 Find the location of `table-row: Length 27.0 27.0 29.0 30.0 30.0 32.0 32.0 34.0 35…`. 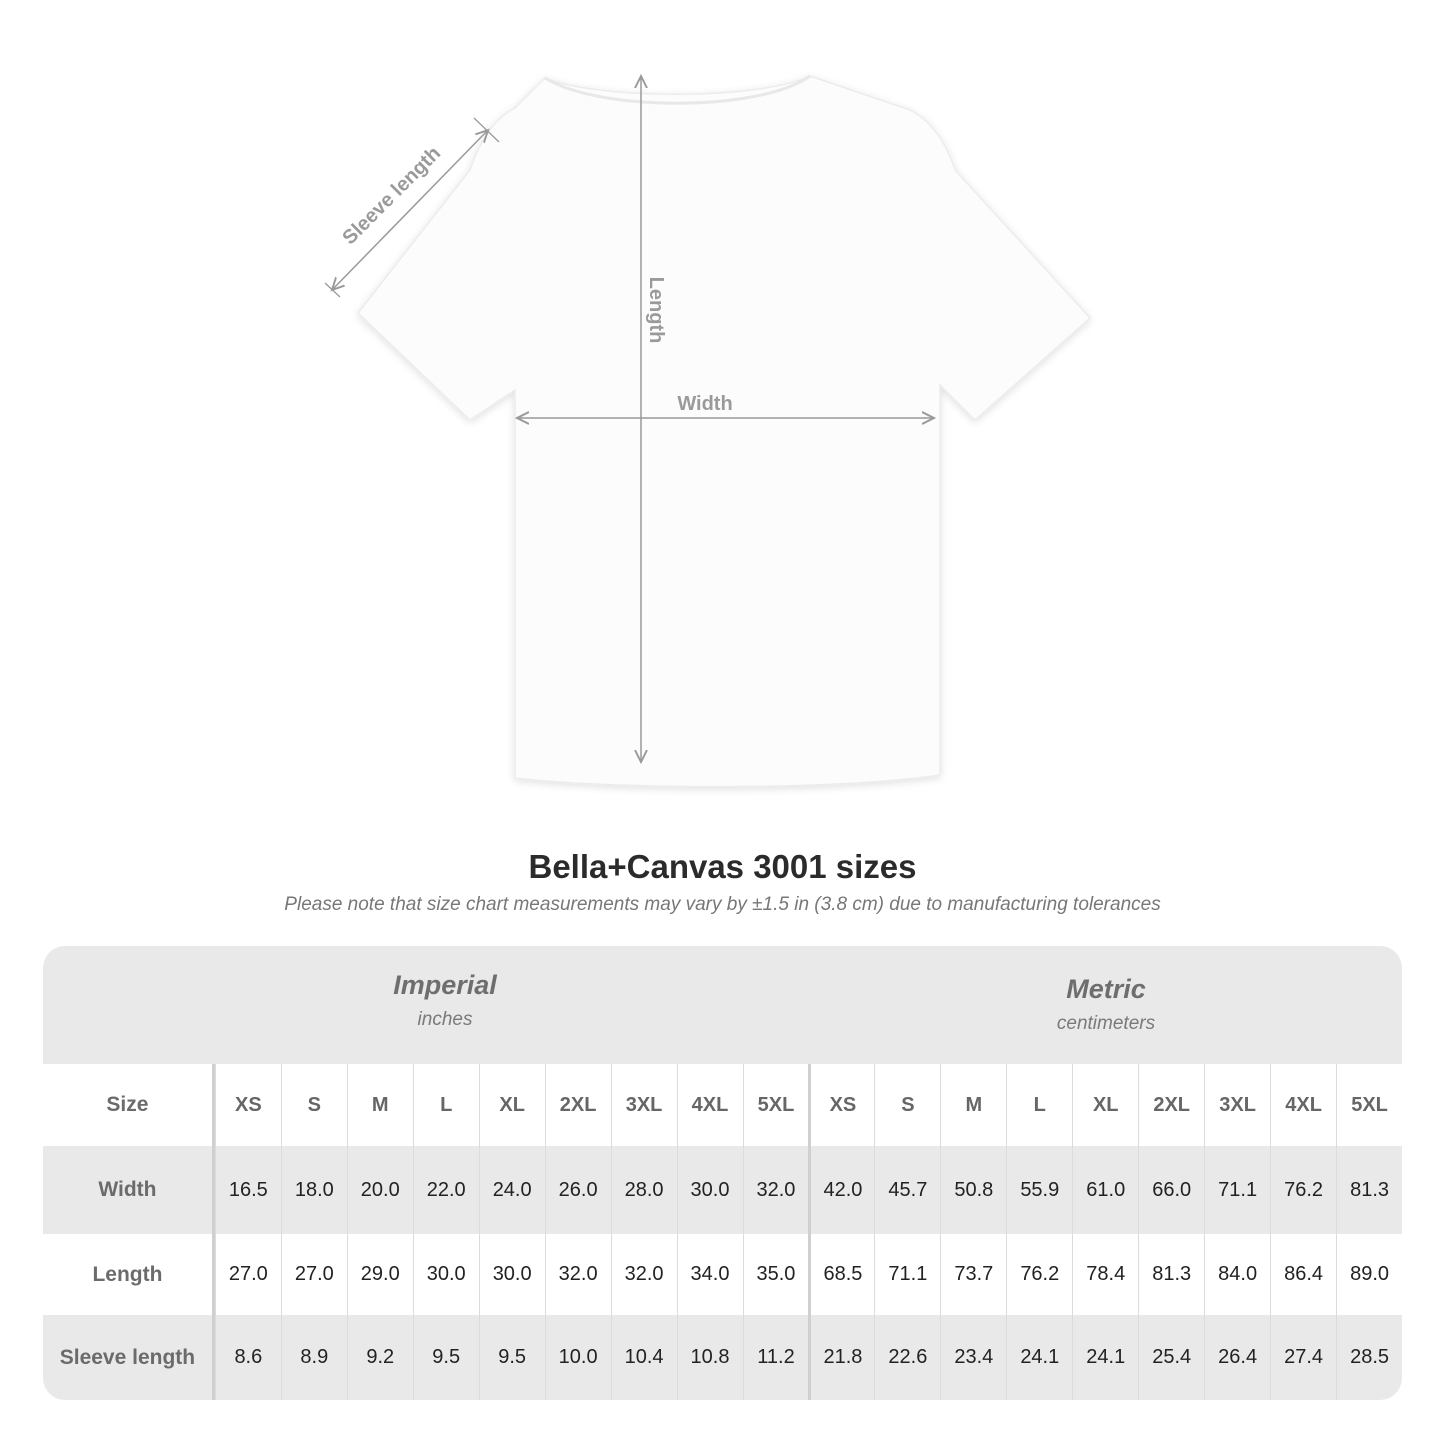

table-row: Length 27.0 27.0 29.0 30.0 30.0 32.0 32.0 34.0 35… is located at coordinates (722, 1274).